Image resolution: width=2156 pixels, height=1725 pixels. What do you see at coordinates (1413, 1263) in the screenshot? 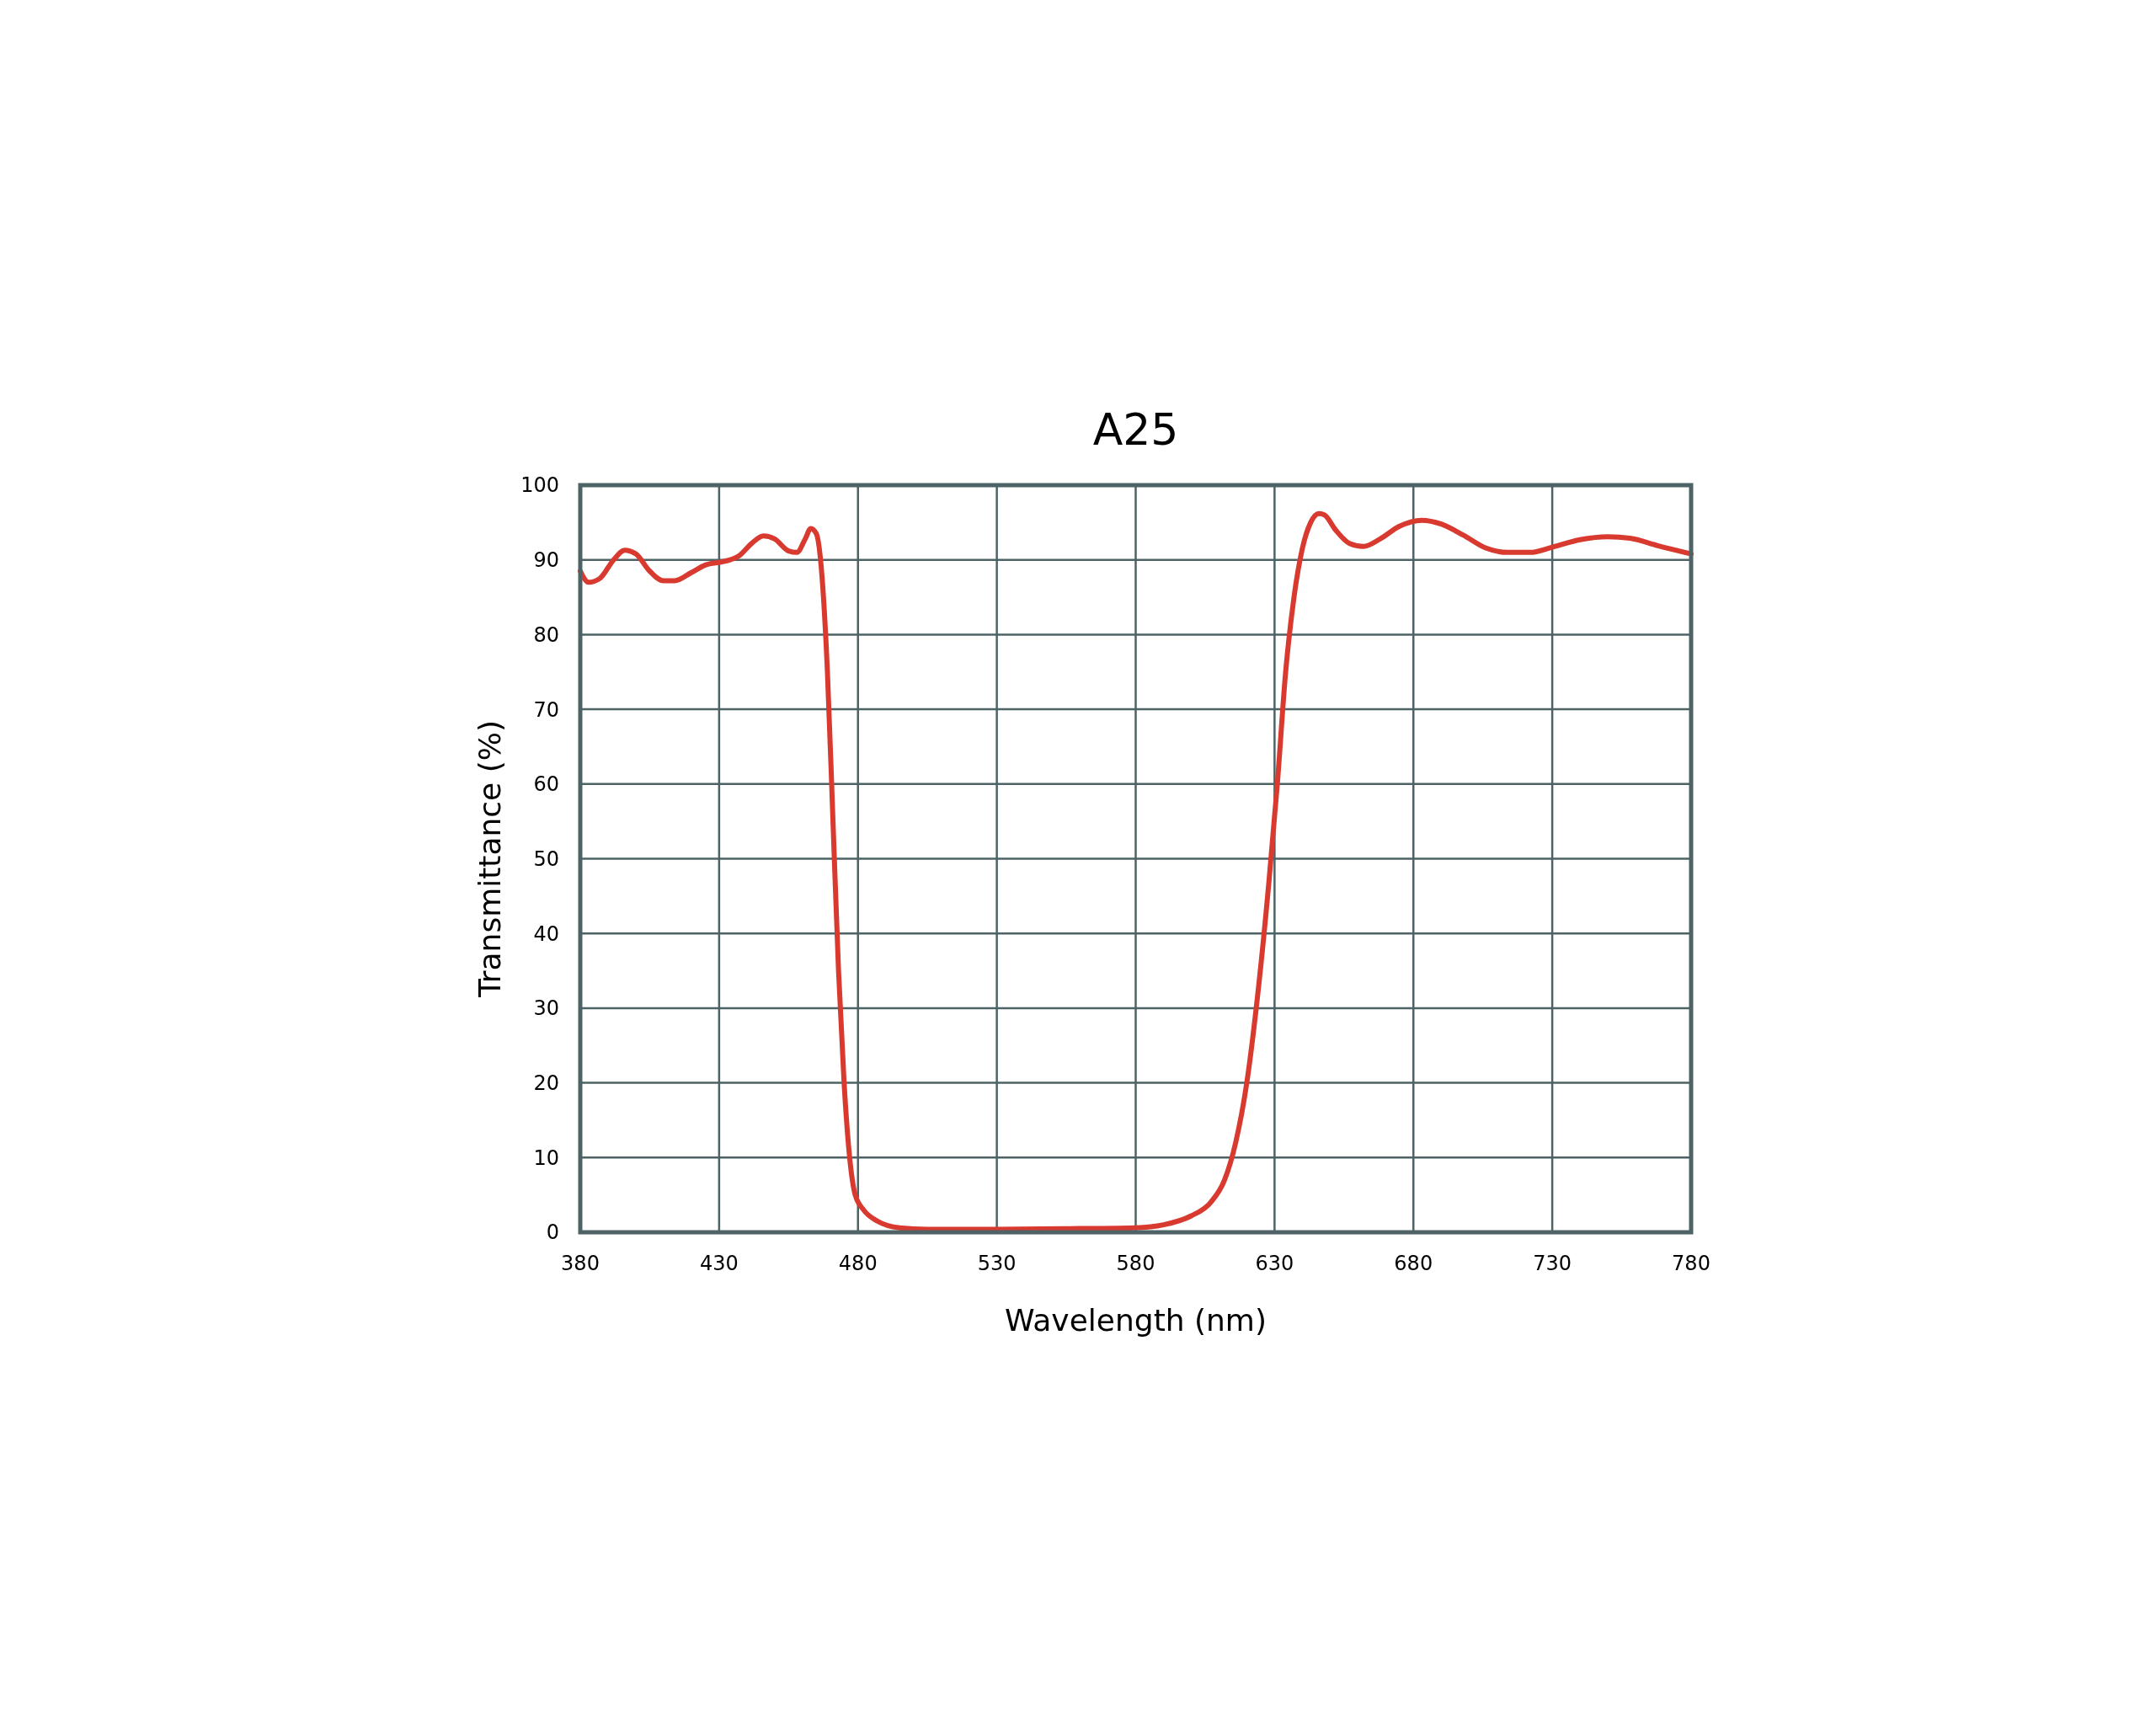
I see `x-tick-label: 680` at bounding box center [1413, 1263].